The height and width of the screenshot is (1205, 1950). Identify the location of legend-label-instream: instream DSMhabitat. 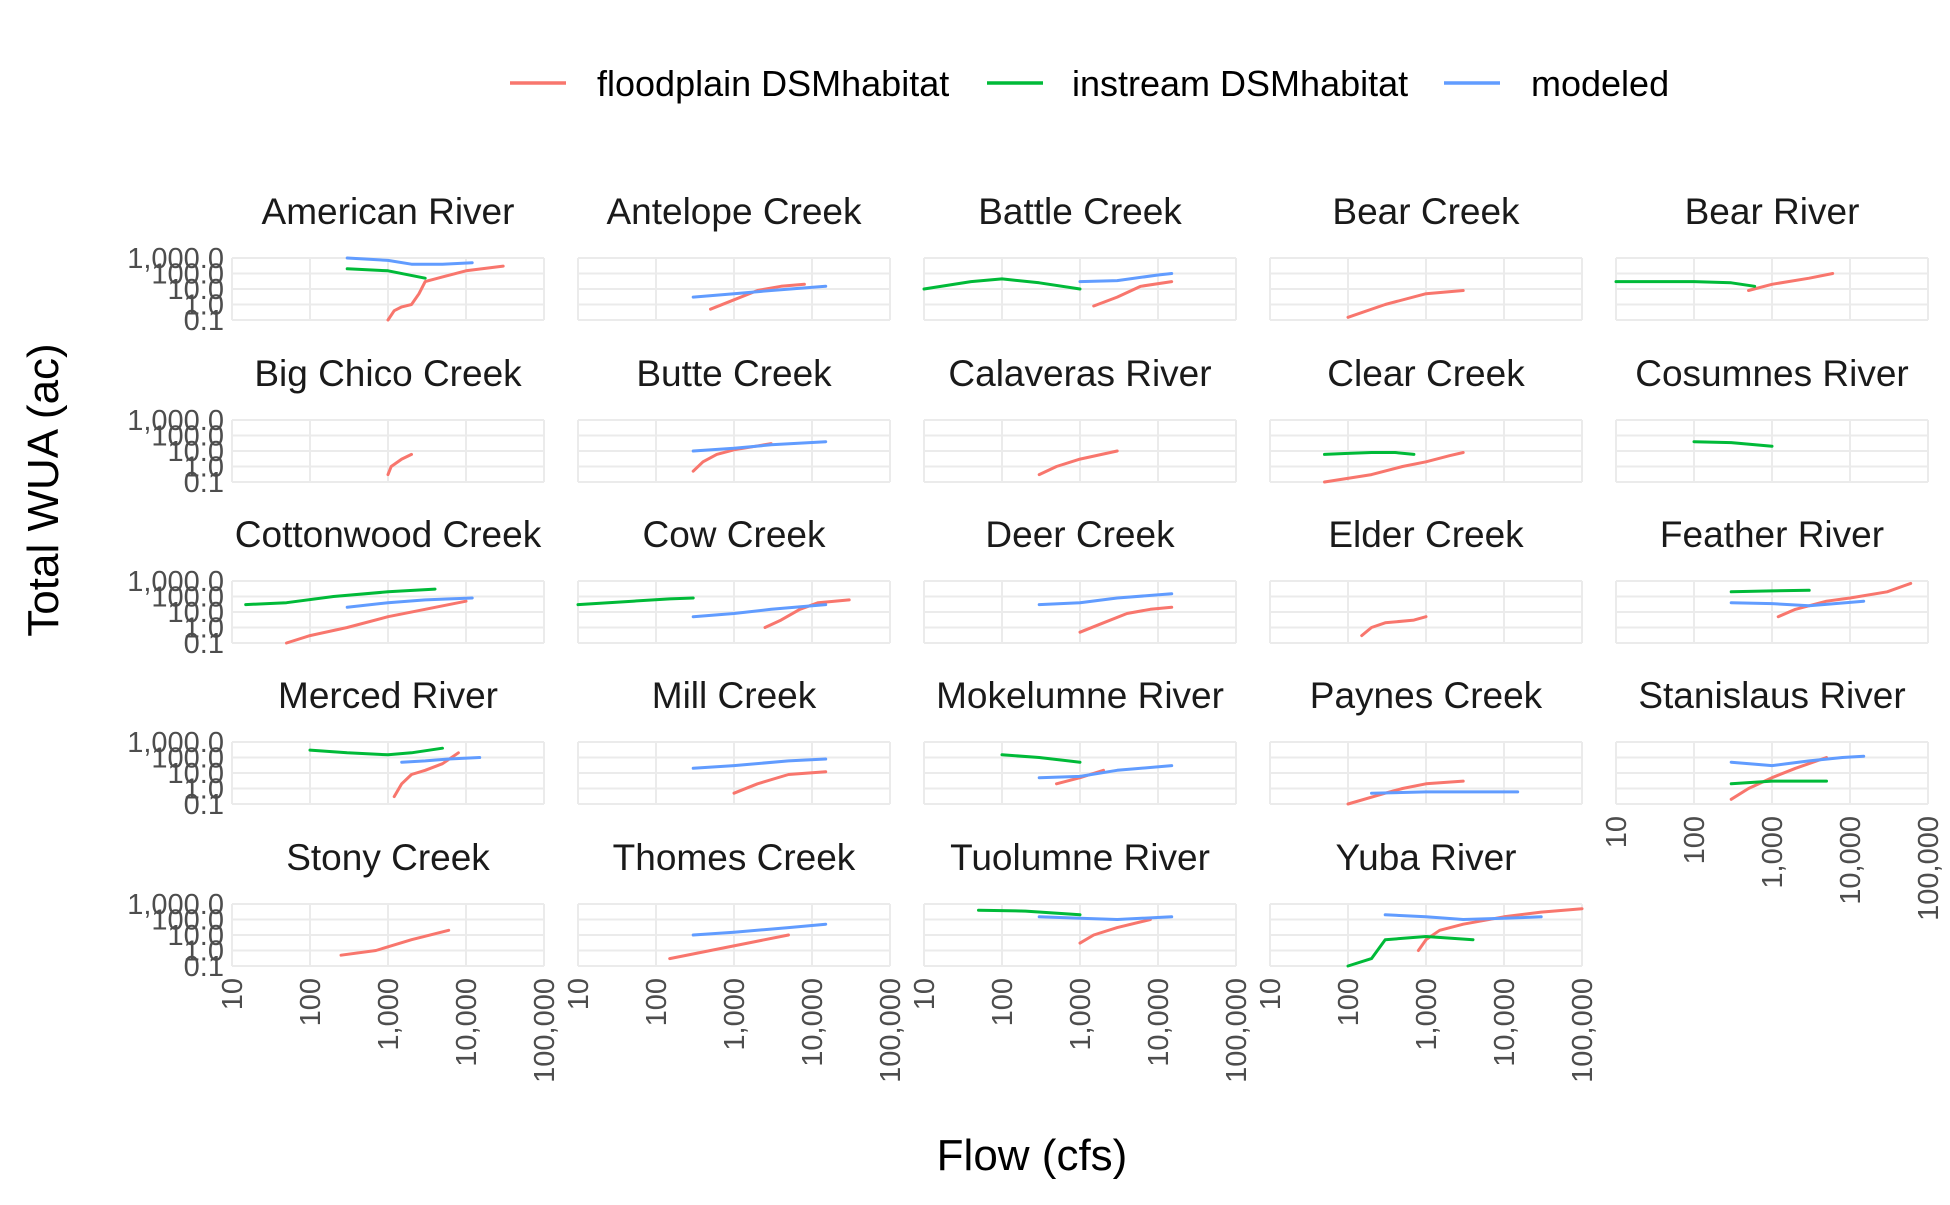
(1240, 83).